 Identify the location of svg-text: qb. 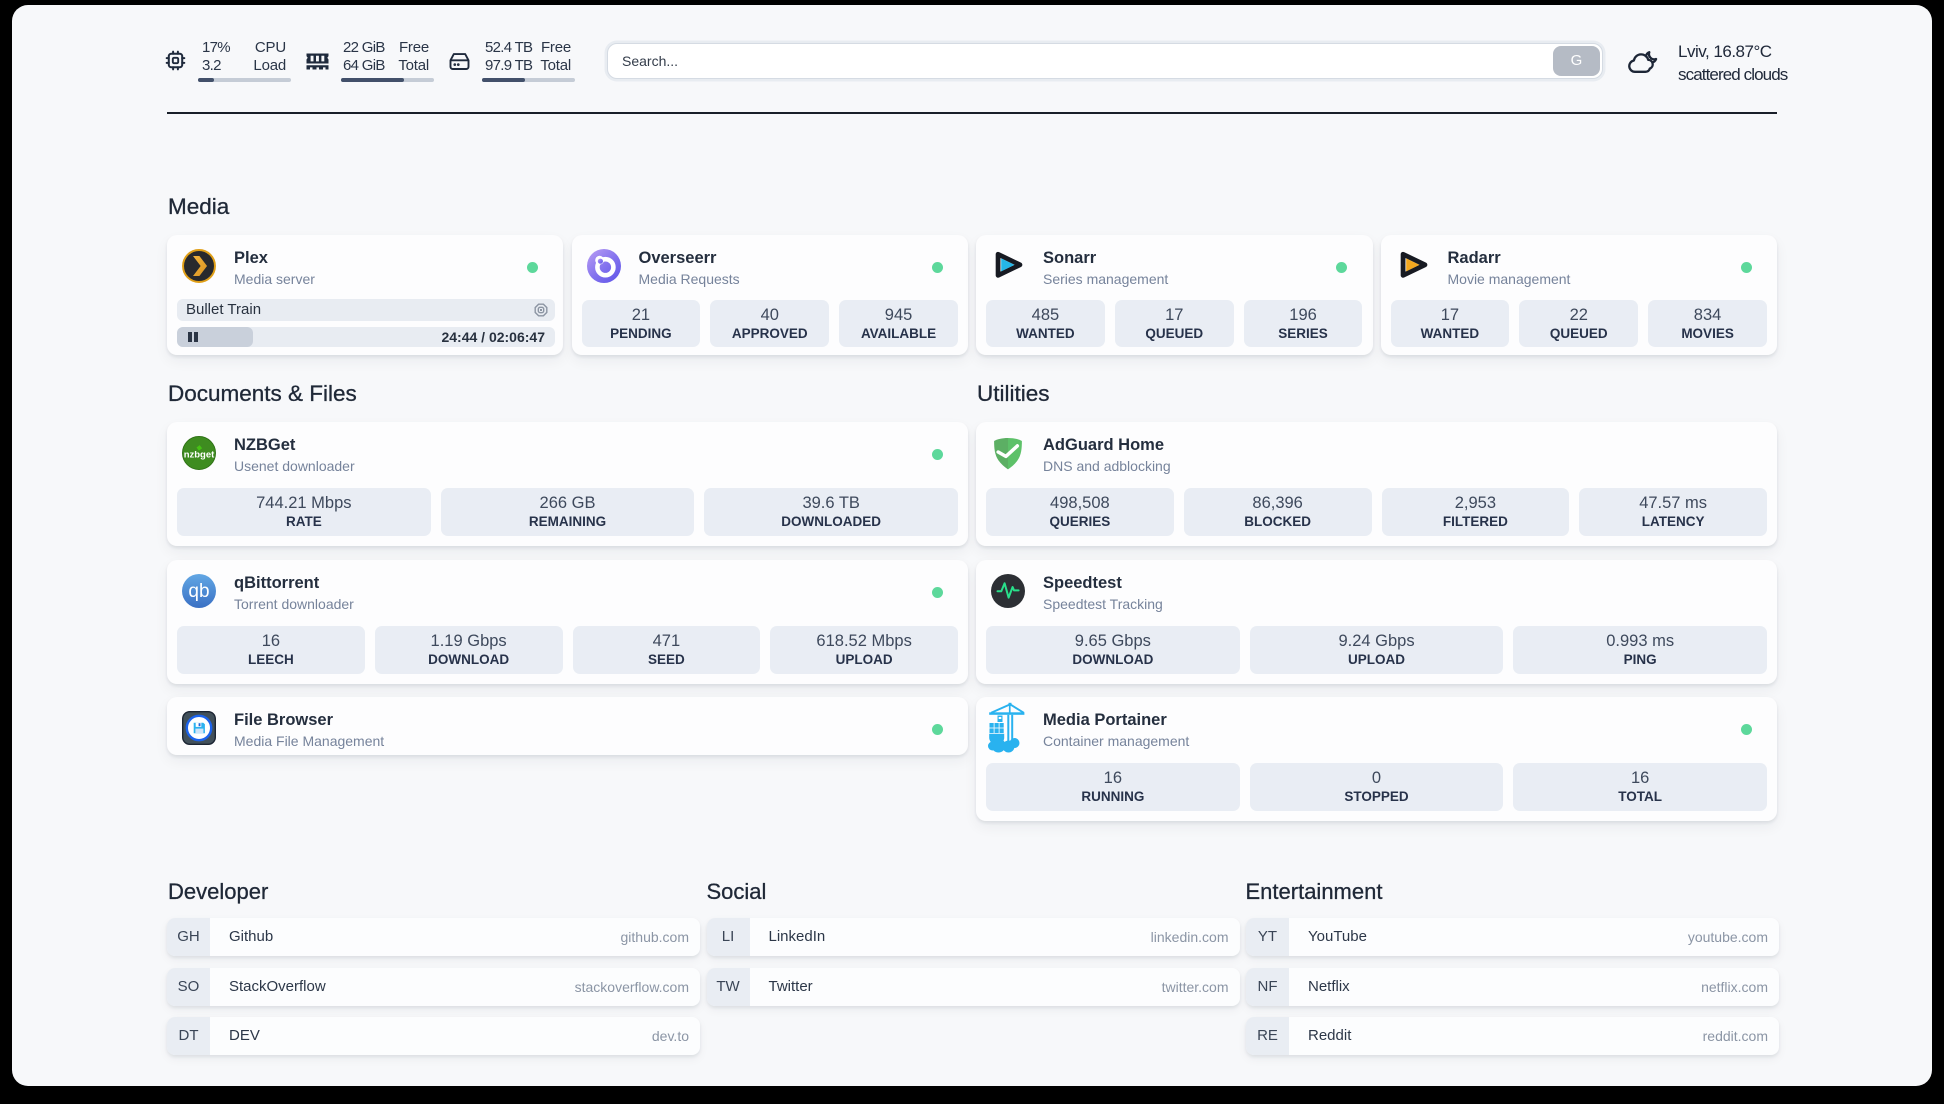
(198, 591).